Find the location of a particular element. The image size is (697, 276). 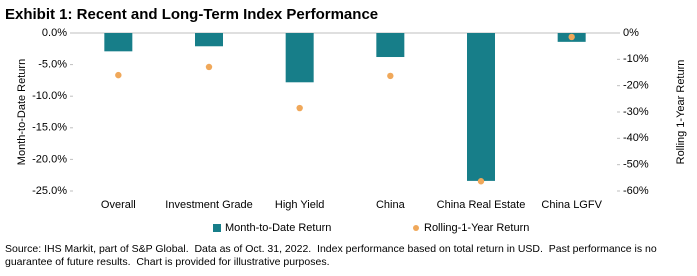

y2-axis-label: Rolling 1-Year Return is located at coordinates (681, 112).